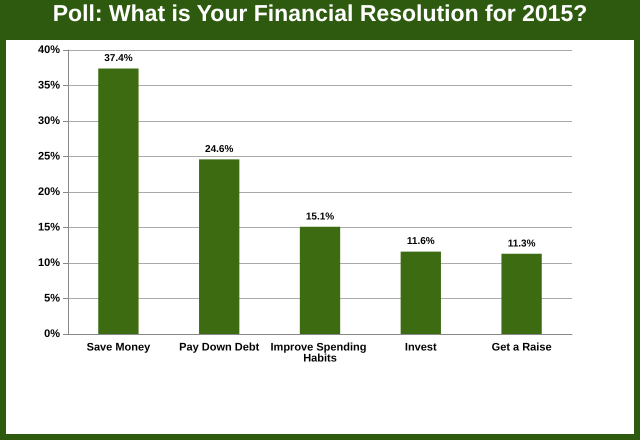 This screenshot has height=440, width=640. Describe the element at coordinates (320, 14) in the screenshot. I see `chart-title: Poll: What is Your Financial Resolution for 2015?` at that location.